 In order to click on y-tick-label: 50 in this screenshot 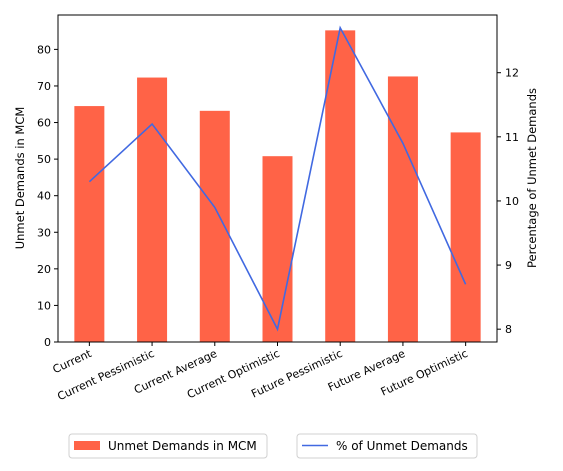, I will do `click(44, 159)`.